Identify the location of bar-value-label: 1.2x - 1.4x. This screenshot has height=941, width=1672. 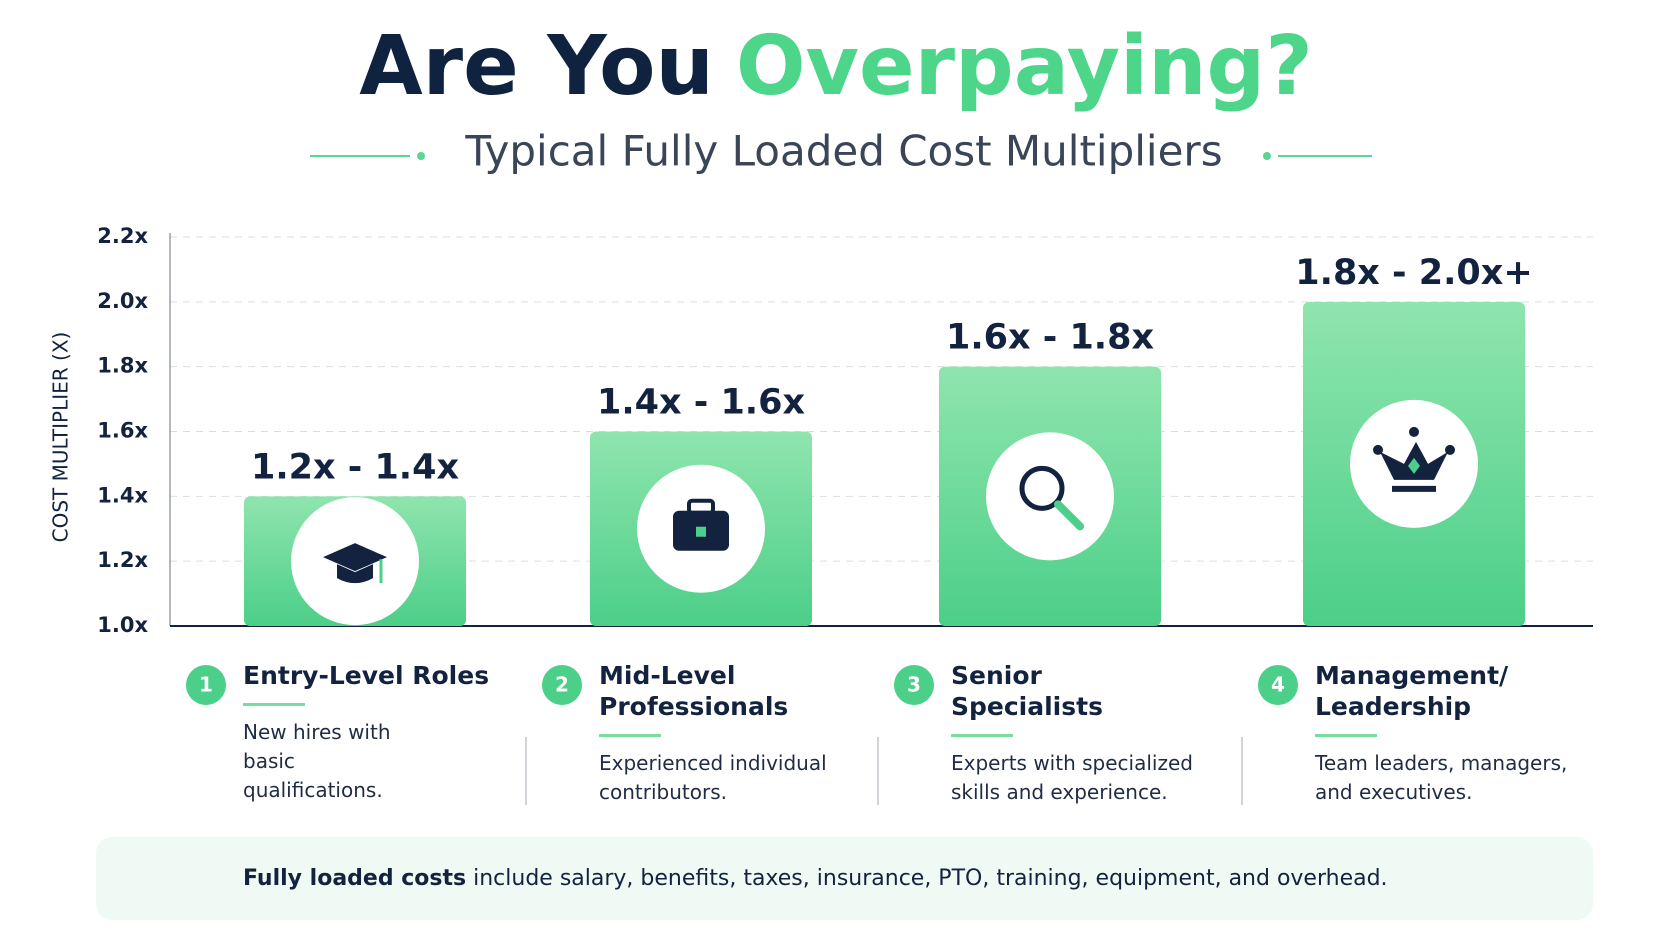
(355, 467).